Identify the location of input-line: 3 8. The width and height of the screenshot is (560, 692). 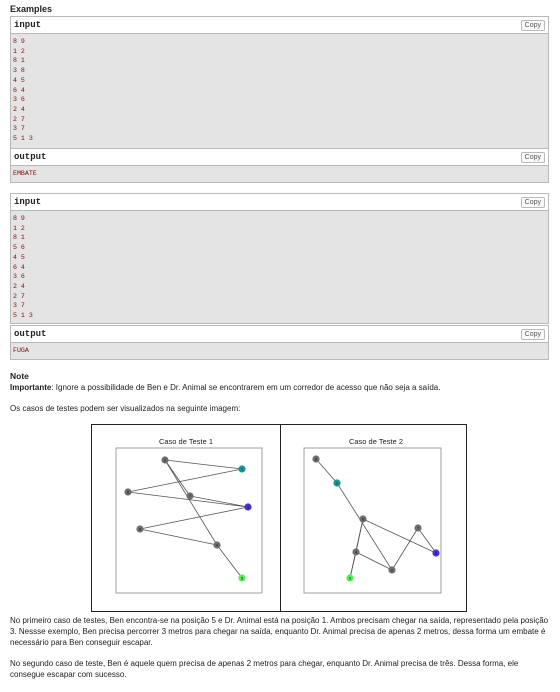
(19, 71).